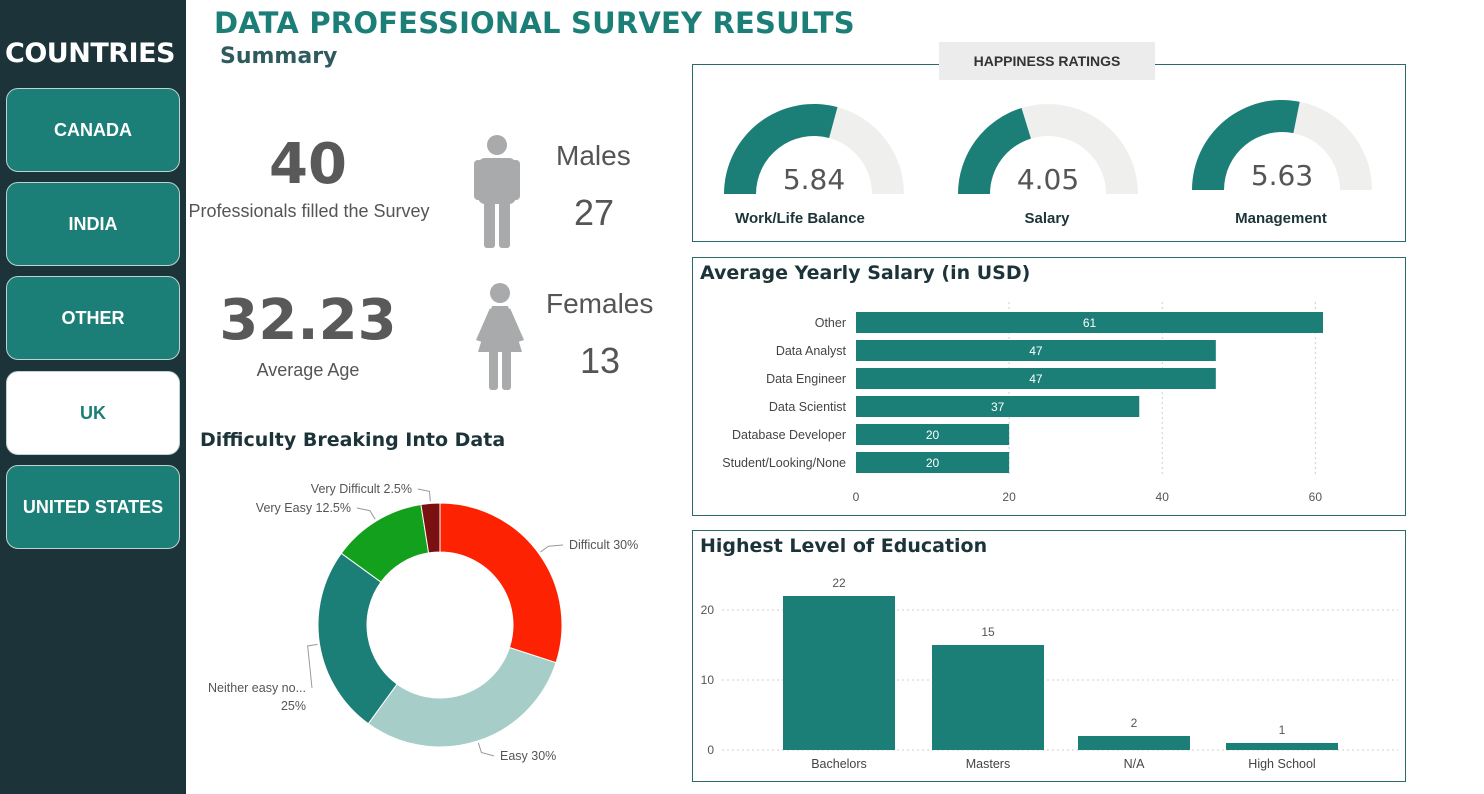 This screenshot has width=1484, height=794. I want to click on education-category-label: High School, so click(1281, 764).